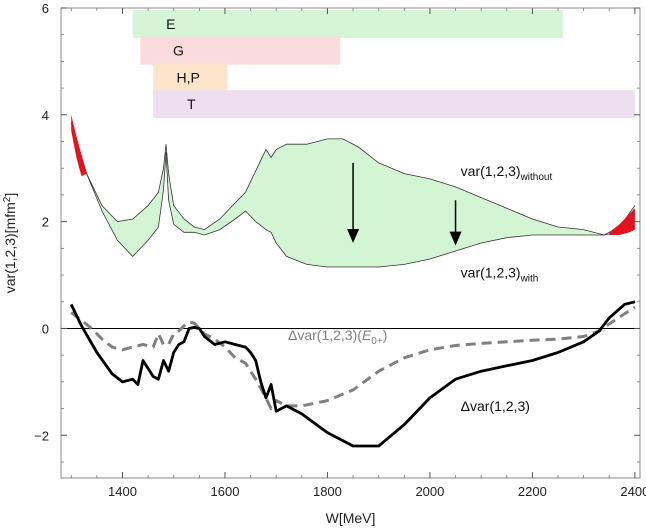 This screenshot has height=530, width=646. Describe the element at coordinates (191, 104) in the screenshot. I see `band-label-3: T` at that location.